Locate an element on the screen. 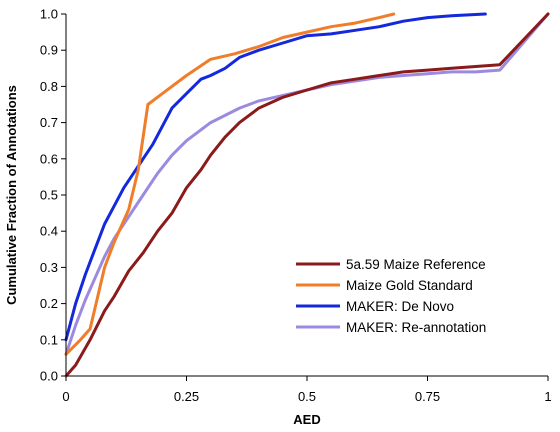  y-axis-title: Cumulative Fraction of Annotations is located at coordinates (11, 195).